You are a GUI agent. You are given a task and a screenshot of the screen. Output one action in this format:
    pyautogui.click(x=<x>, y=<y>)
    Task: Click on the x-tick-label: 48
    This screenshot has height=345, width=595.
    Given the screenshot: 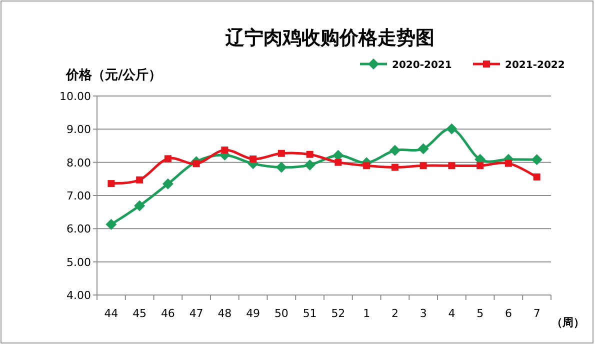 What is the action you would take?
    pyautogui.click(x=225, y=313)
    